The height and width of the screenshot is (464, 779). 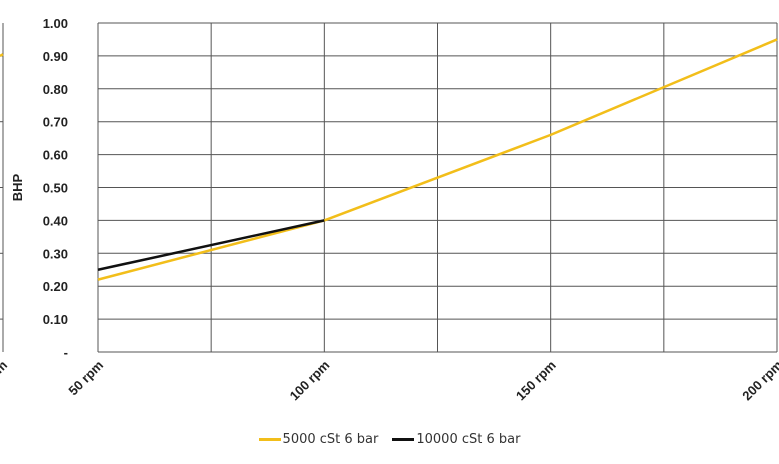 I want to click on left-partial-panel: rpm, so click(x=5, y=204).